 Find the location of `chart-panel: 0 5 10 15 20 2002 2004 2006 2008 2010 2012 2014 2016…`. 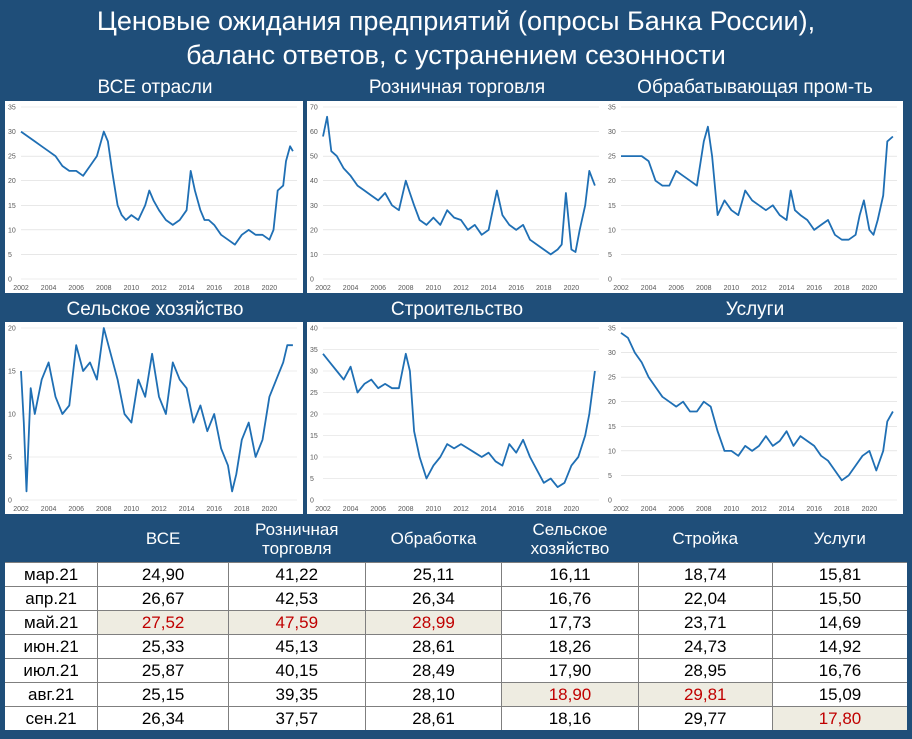

chart-panel: 0 5 10 15 20 2002 2004 2006 2008 2010 2012 2014 2016… is located at coordinates (154, 418).